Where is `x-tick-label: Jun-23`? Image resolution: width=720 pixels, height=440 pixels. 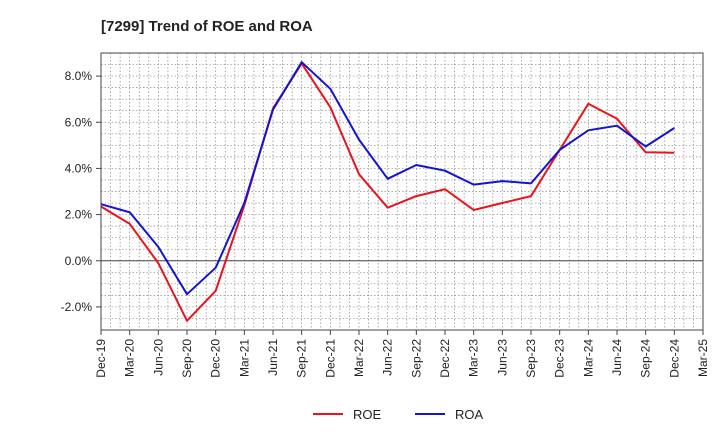 x-tick-label: Jun-23 is located at coordinates (502, 357).